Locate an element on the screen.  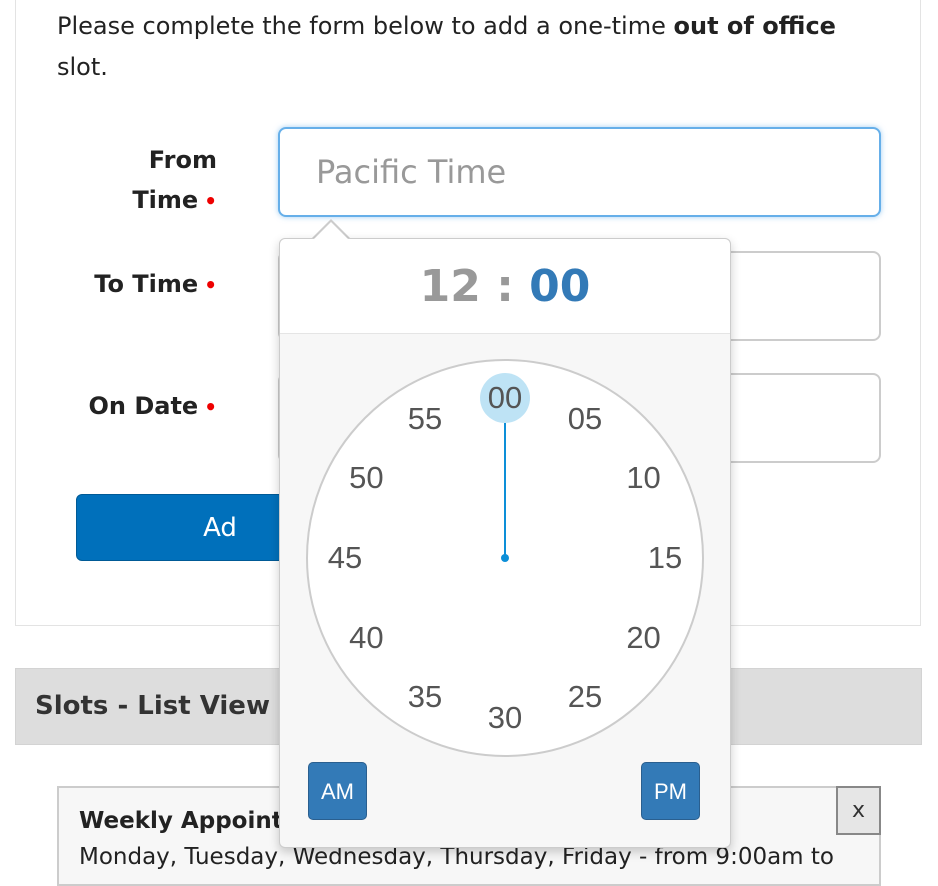
clock-hand-svg is located at coordinates (505, 467).